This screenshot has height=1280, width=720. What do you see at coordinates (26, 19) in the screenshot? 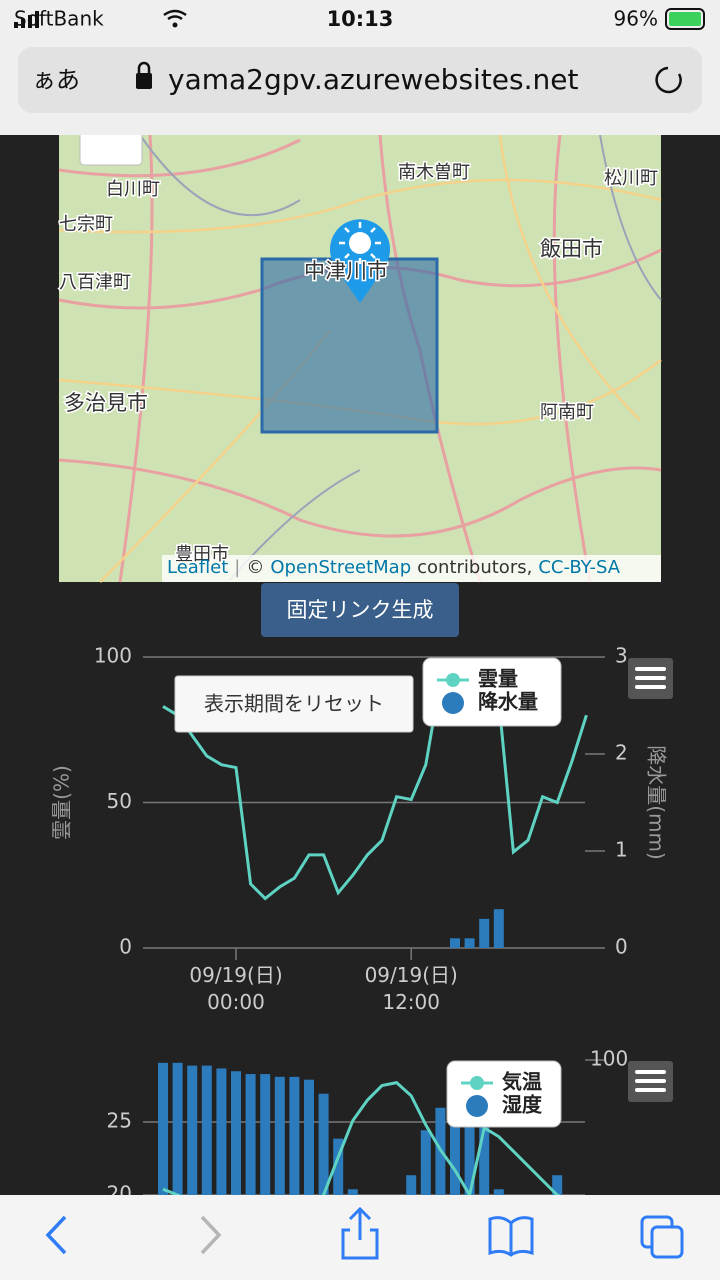
I see `signal-icon` at bounding box center [26, 19].